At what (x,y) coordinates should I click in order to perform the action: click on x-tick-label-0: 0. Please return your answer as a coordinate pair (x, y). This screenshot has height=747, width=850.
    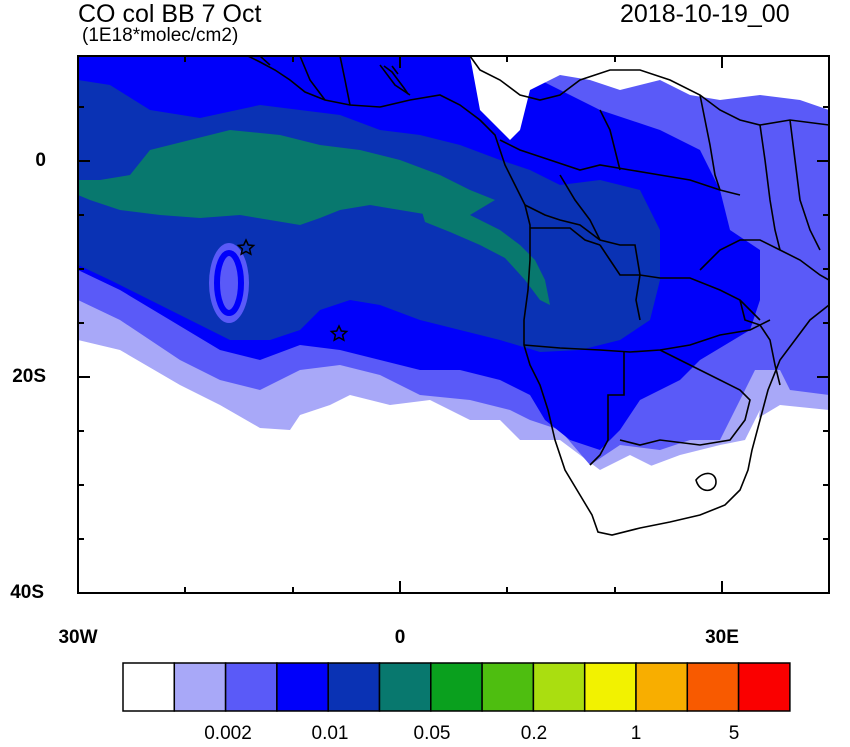
    Looking at the image, I should click on (400, 637).